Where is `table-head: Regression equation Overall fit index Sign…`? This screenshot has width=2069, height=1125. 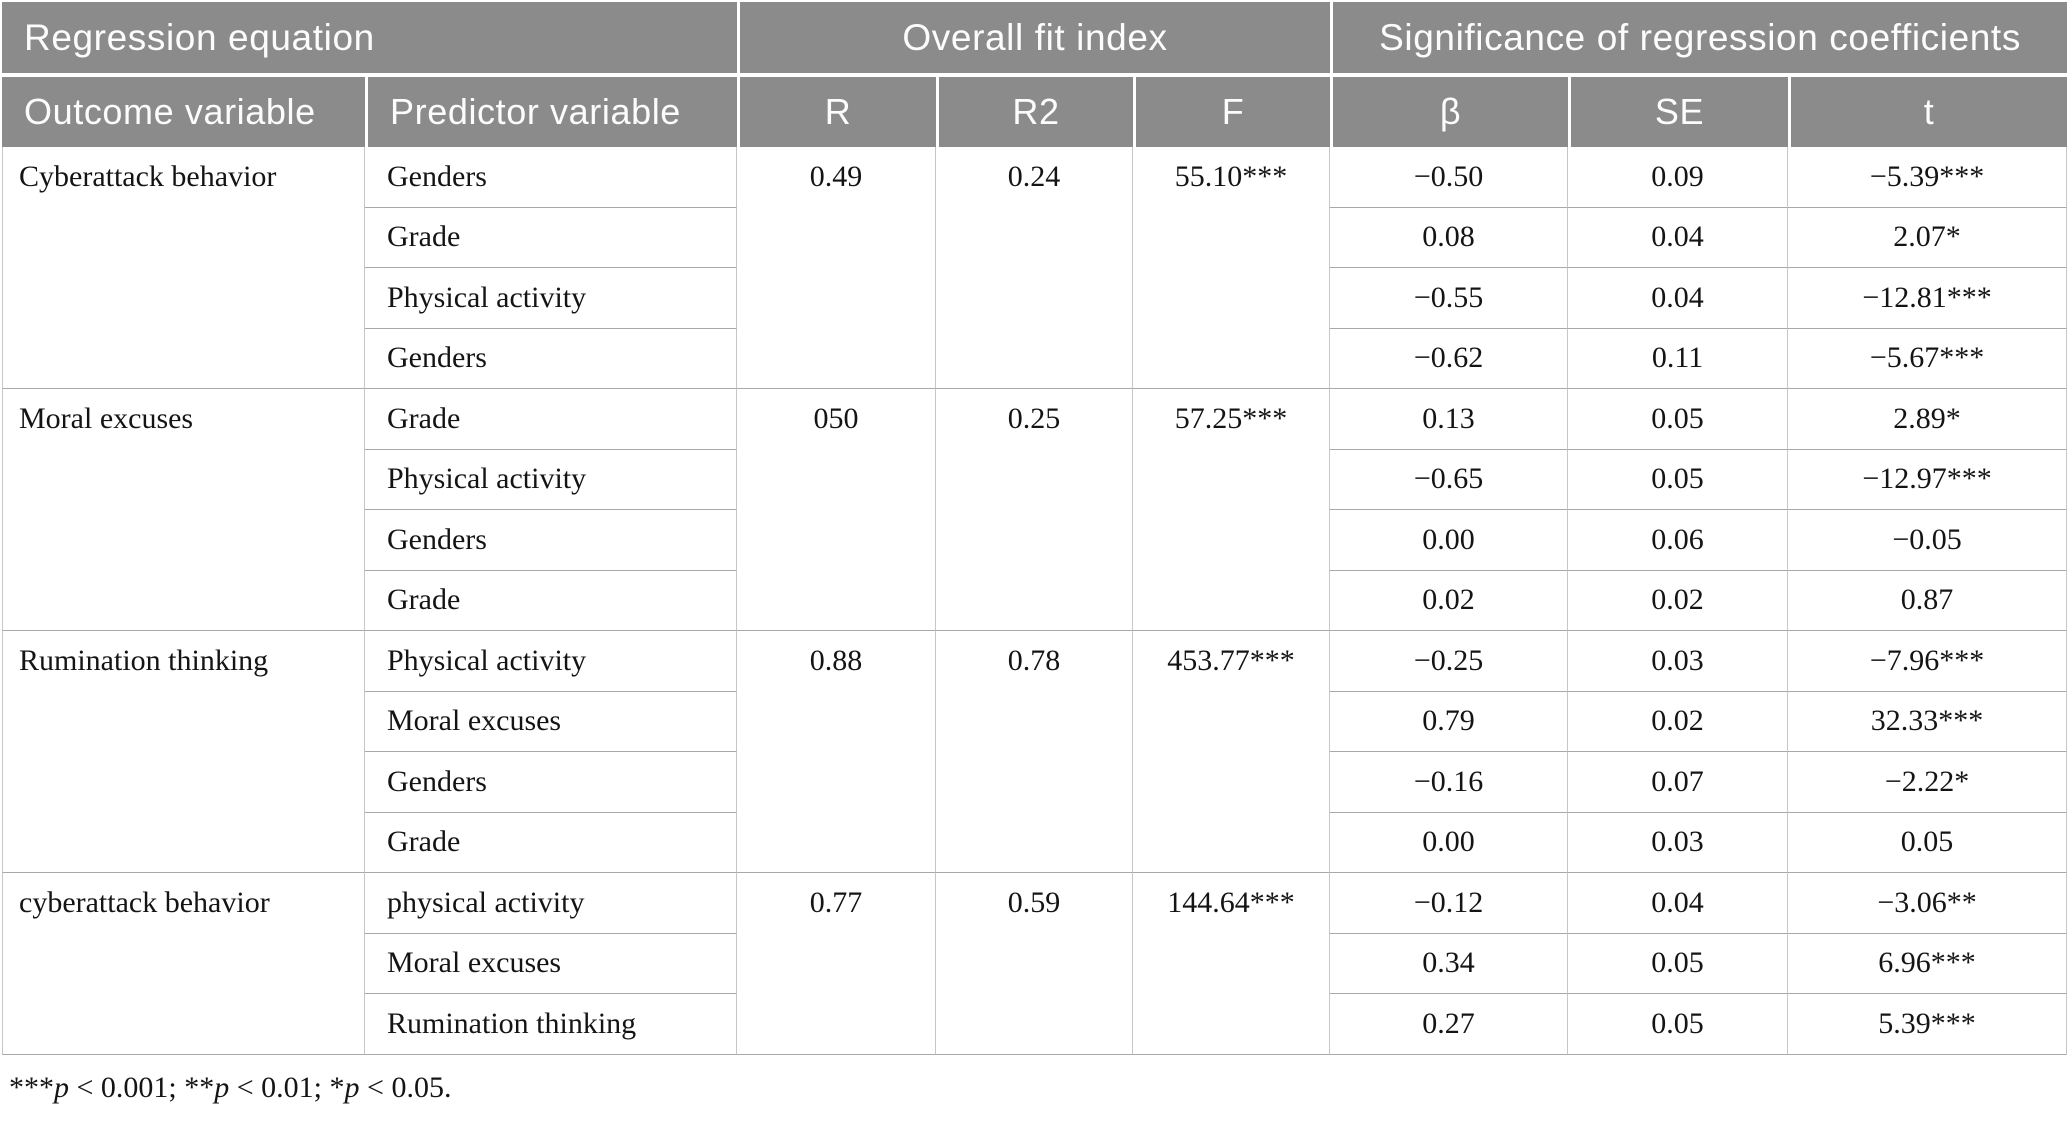
table-head: Regression equation Overall fit index Sign… is located at coordinates (1035, 74).